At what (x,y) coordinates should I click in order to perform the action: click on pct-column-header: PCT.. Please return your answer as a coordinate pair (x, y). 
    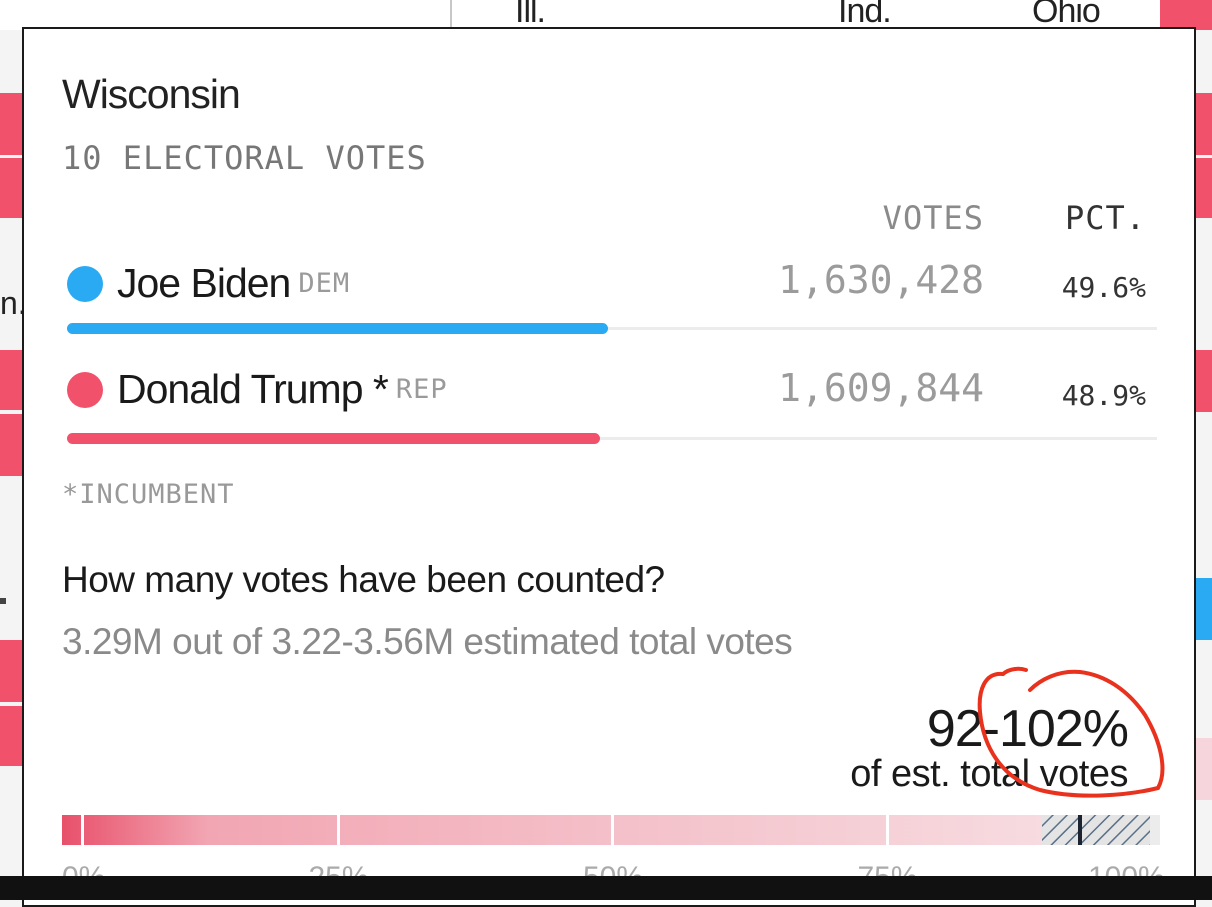
    Looking at the image, I should click on (1105, 218).